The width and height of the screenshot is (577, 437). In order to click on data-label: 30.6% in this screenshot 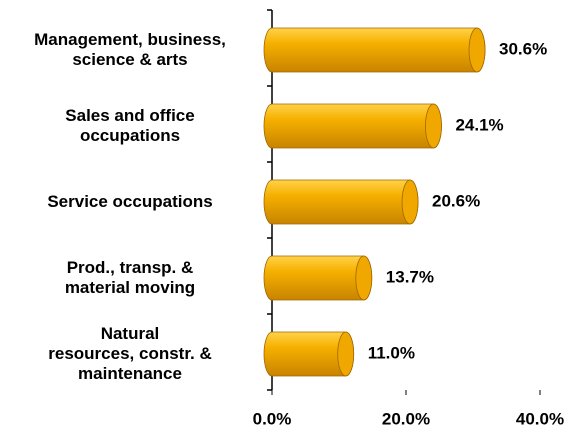, I will do `click(523, 48)`.